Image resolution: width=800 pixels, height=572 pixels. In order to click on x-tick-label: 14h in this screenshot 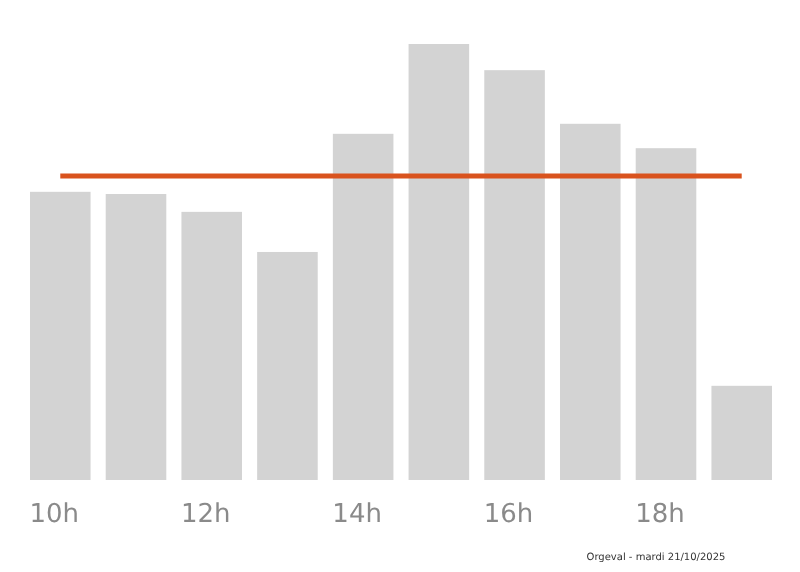, I will do `click(357, 515)`.